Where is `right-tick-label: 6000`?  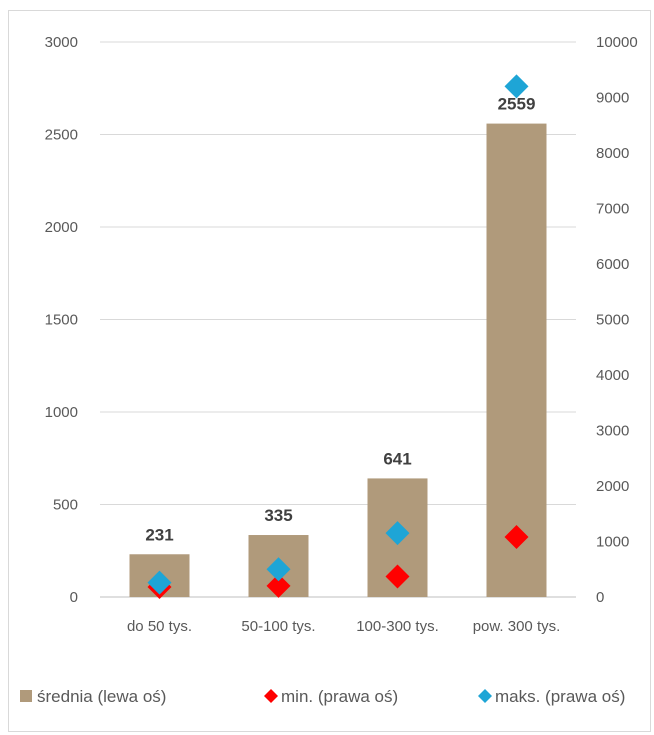
right-tick-label: 6000 is located at coordinates (612, 264).